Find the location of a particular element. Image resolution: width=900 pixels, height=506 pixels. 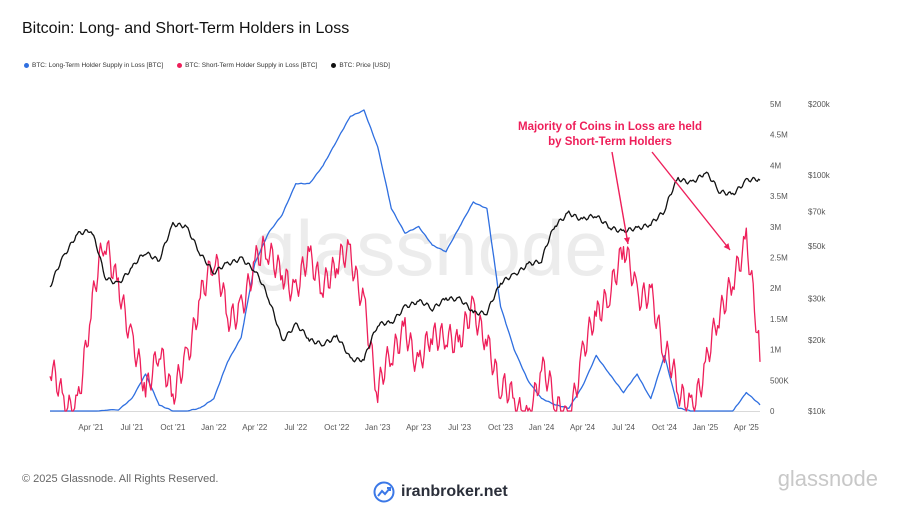

y-right-tick-label: $30k is located at coordinates (817, 298).